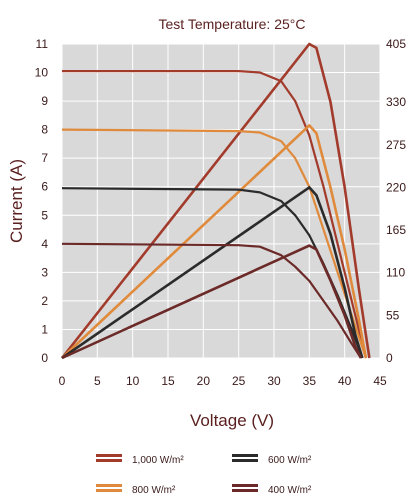 The width and height of the screenshot is (414, 502). Describe the element at coordinates (232, 420) in the screenshot. I see `x-axis-label: Voltage (V)` at that location.